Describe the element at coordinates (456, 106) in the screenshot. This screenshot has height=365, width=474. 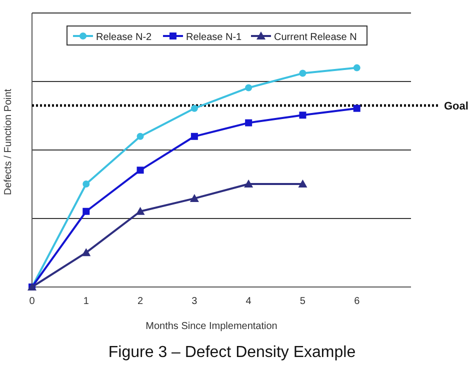
I see `ref-line-label: Goal` at that location.